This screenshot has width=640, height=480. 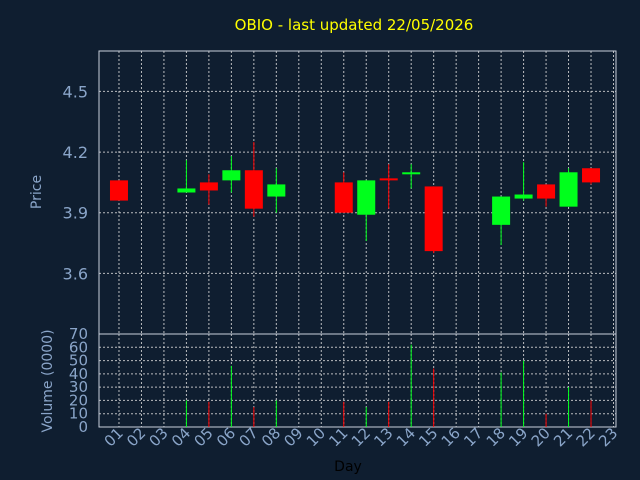 What do you see at coordinates (78, 347) in the screenshot?
I see `volume-tick-label: 60` at bounding box center [78, 347].